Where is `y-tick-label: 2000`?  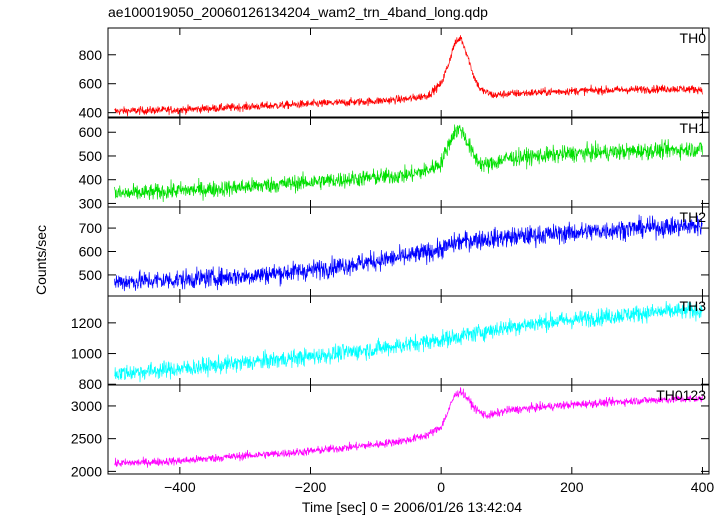
y-tick-label: 2000 is located at coordinates (86, 471).